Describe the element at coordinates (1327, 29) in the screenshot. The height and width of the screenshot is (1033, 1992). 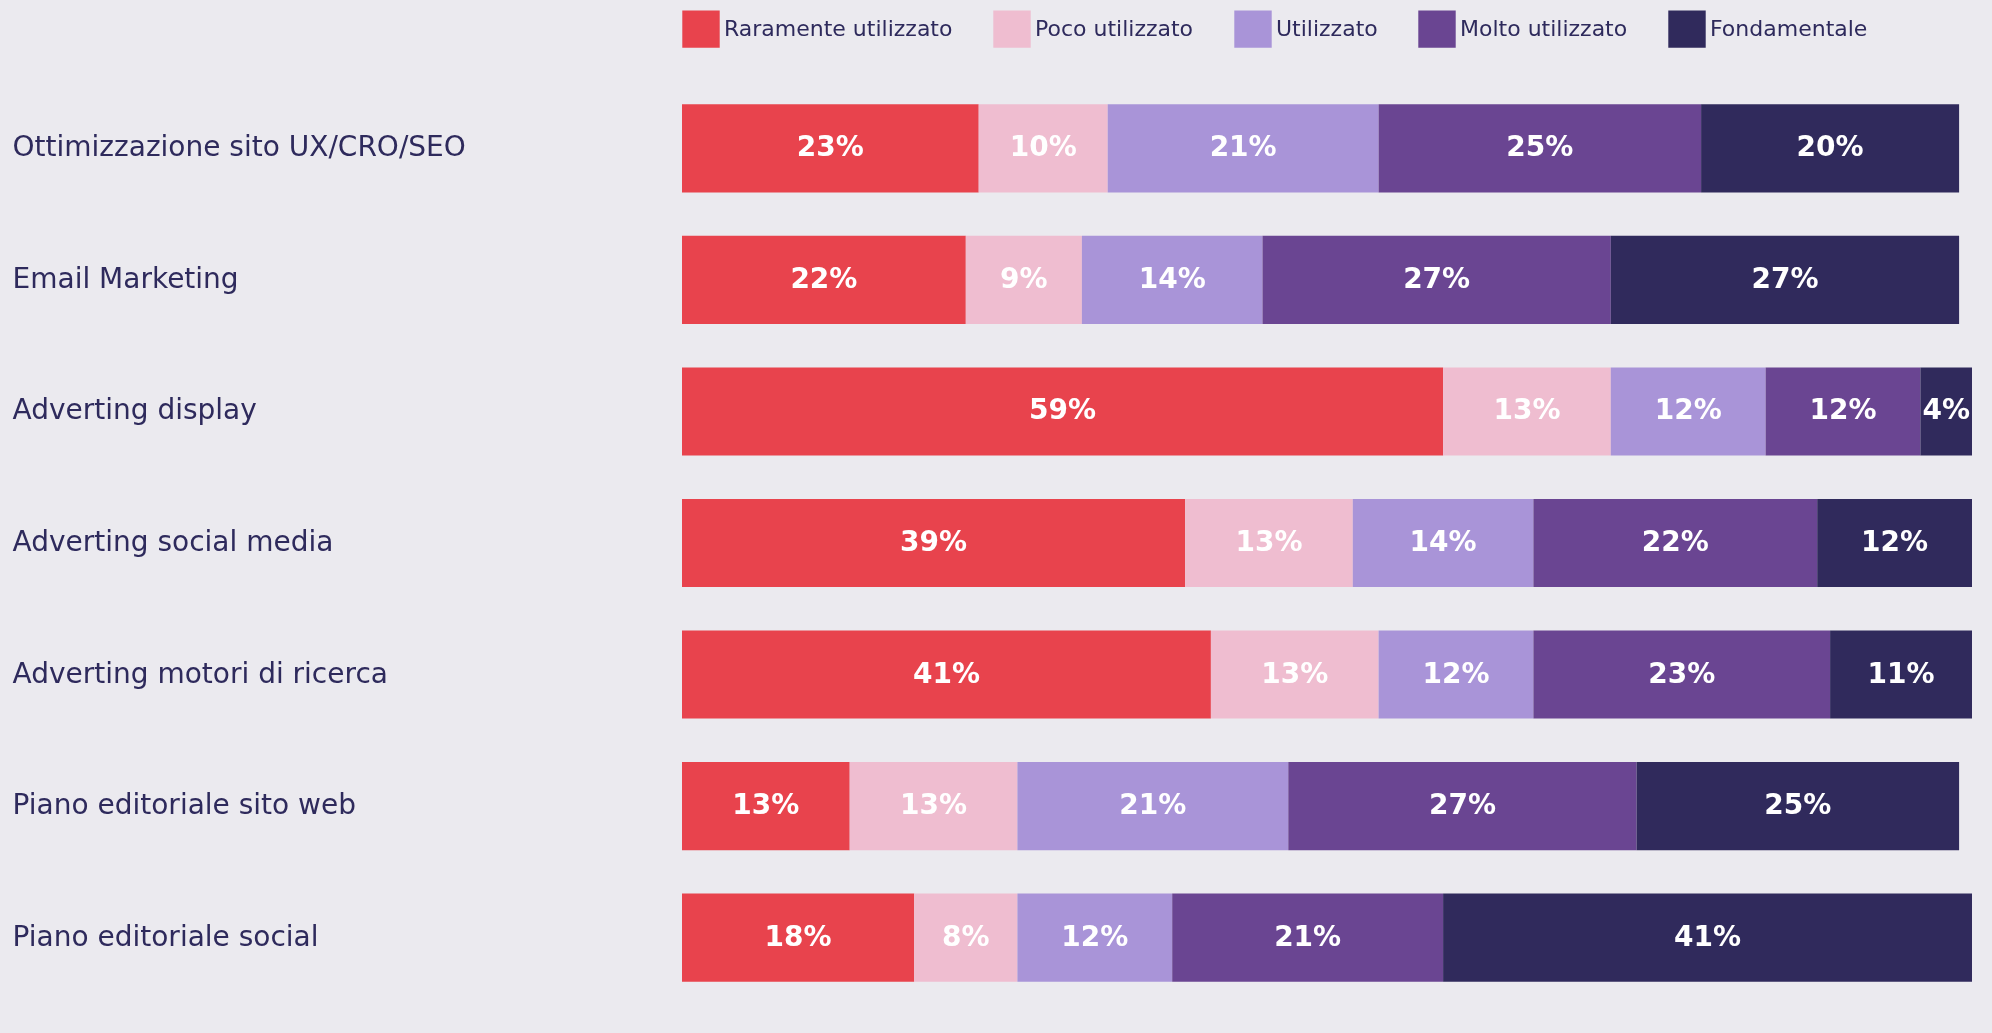
I see `legend-label: Utilizzato` at that location.